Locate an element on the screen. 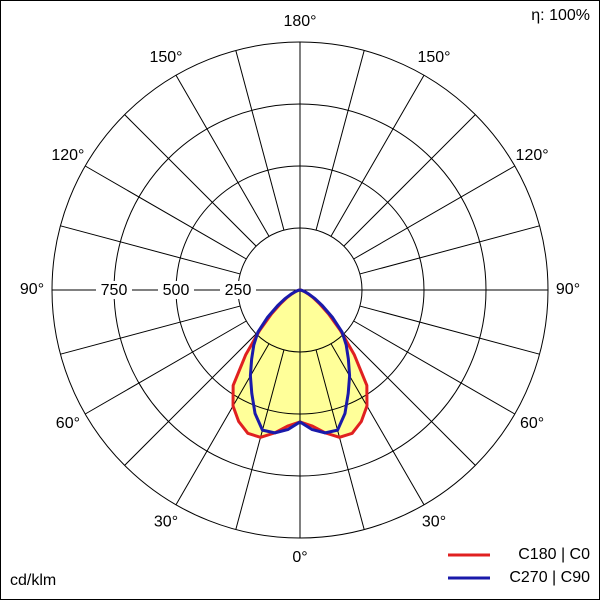 The image size is (600, 600). r-tick-label: 250 is located at coordinates (238, 290).